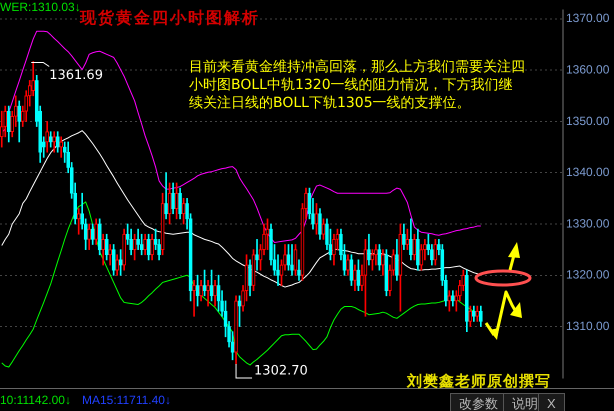 The height and width of the screenshot is (411, 614). Describe the element at coordinates (588, 18) in the screenshot. I see `y-tick-label: 1370.00` at that location.